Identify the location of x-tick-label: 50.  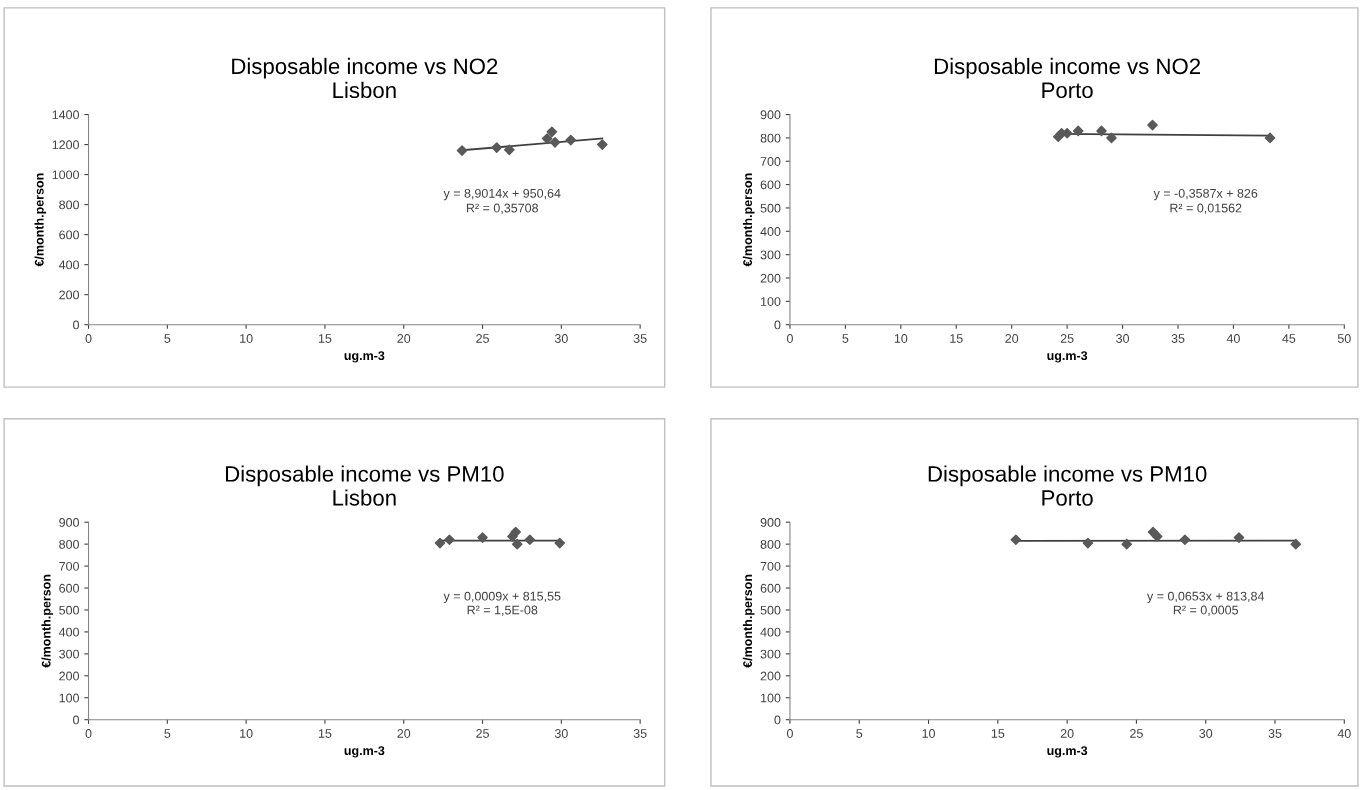
(1344, 338).